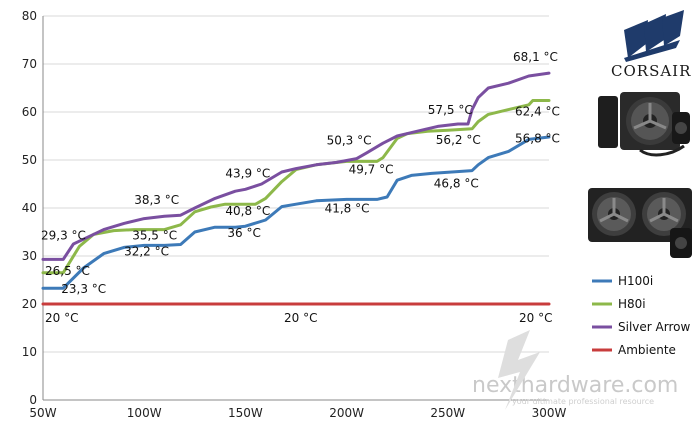 Image resolution: width=700 pixels, height=433 pixels. What do you see at coordinates (63, 235) in the screenshot?
I see `data-label: 29,3 °C` at bounding box center [63, 235].